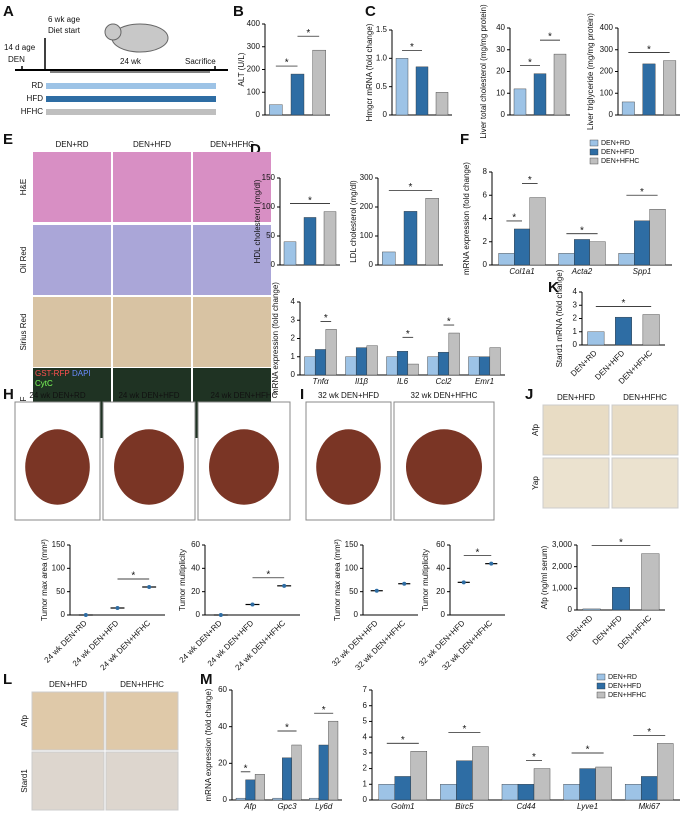  What do you see at coordinates (8, 11) in the screenshot?
I see `panel-letter: A` at bounding box center [8, 11].